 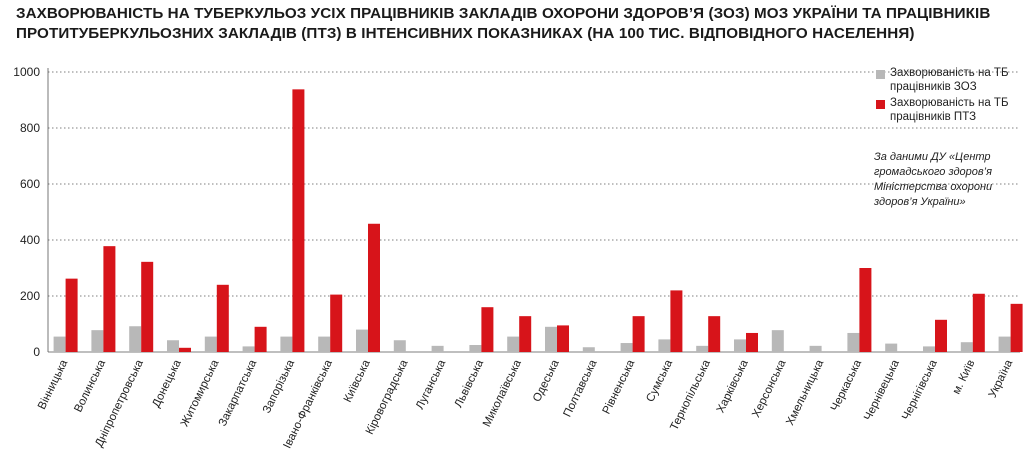 I want to click on x-tick-label: Сумська, so click(x=659, y=381).